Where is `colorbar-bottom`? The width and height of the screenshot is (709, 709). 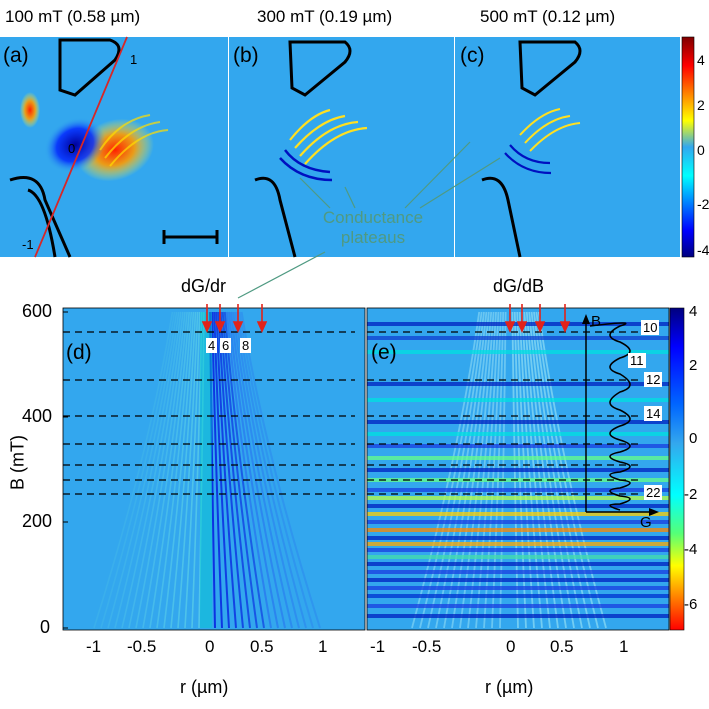 colorbar-bottom is located at coordinates (677, 469).